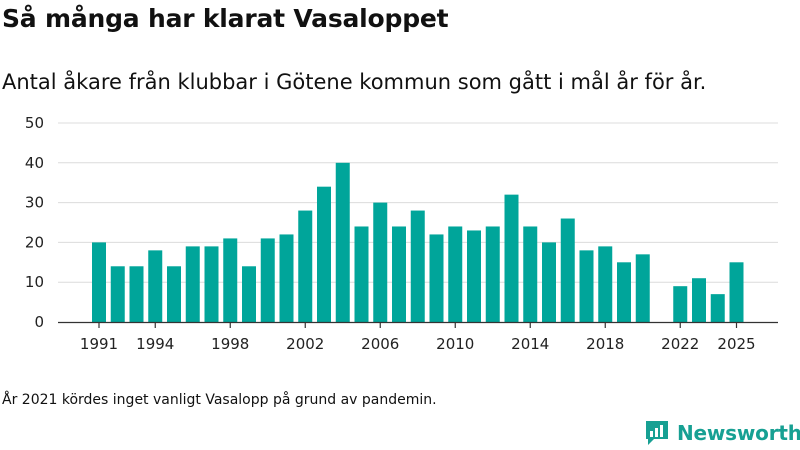  What do you see at coordinates (605, 284) in the screenshot?
I see `bar-2018` at bounding box center [605, 284].